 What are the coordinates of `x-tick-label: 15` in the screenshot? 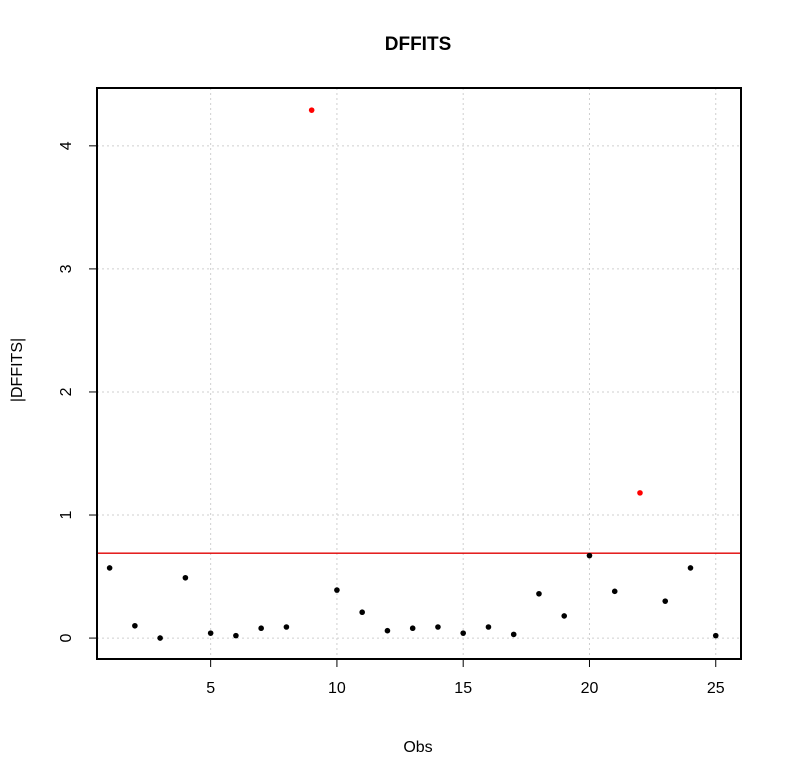 It's located at (463, 688).